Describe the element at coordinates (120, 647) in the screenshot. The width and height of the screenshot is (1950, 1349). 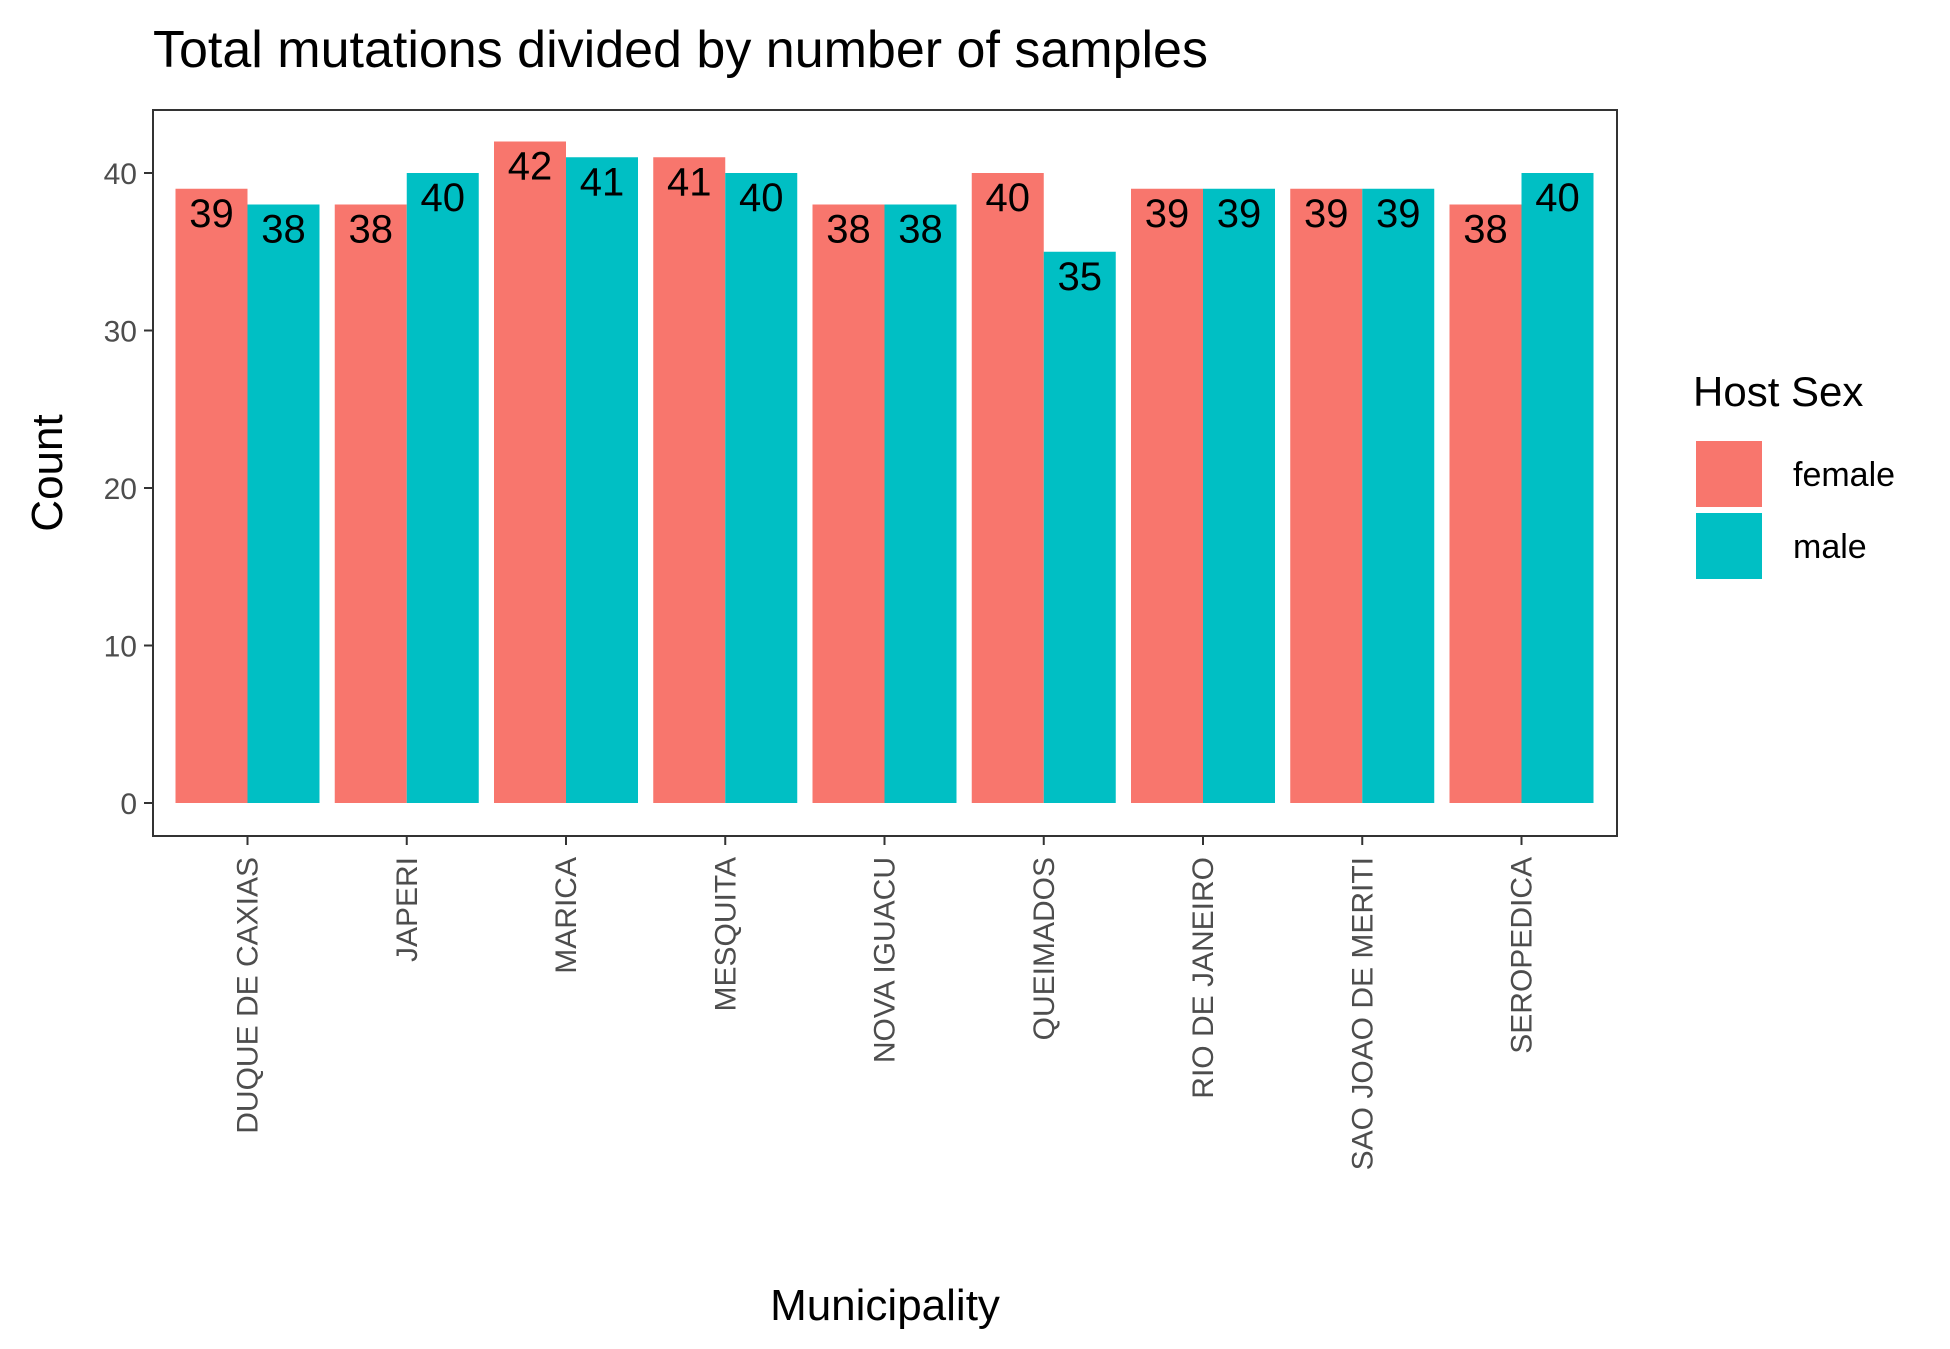
I see `y-tick-label: 10` at that location.